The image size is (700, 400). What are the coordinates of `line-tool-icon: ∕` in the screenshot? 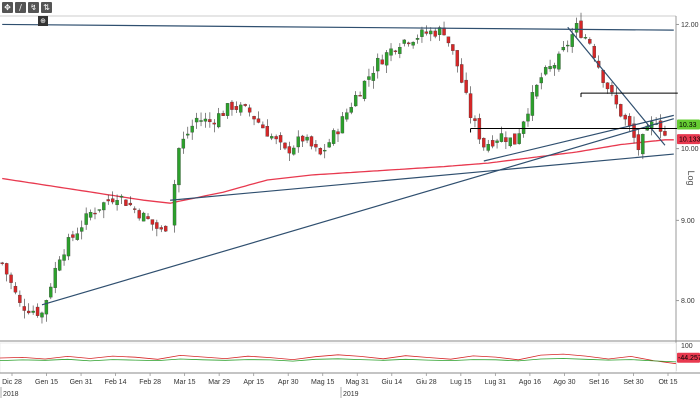 It's located at (20, 7).